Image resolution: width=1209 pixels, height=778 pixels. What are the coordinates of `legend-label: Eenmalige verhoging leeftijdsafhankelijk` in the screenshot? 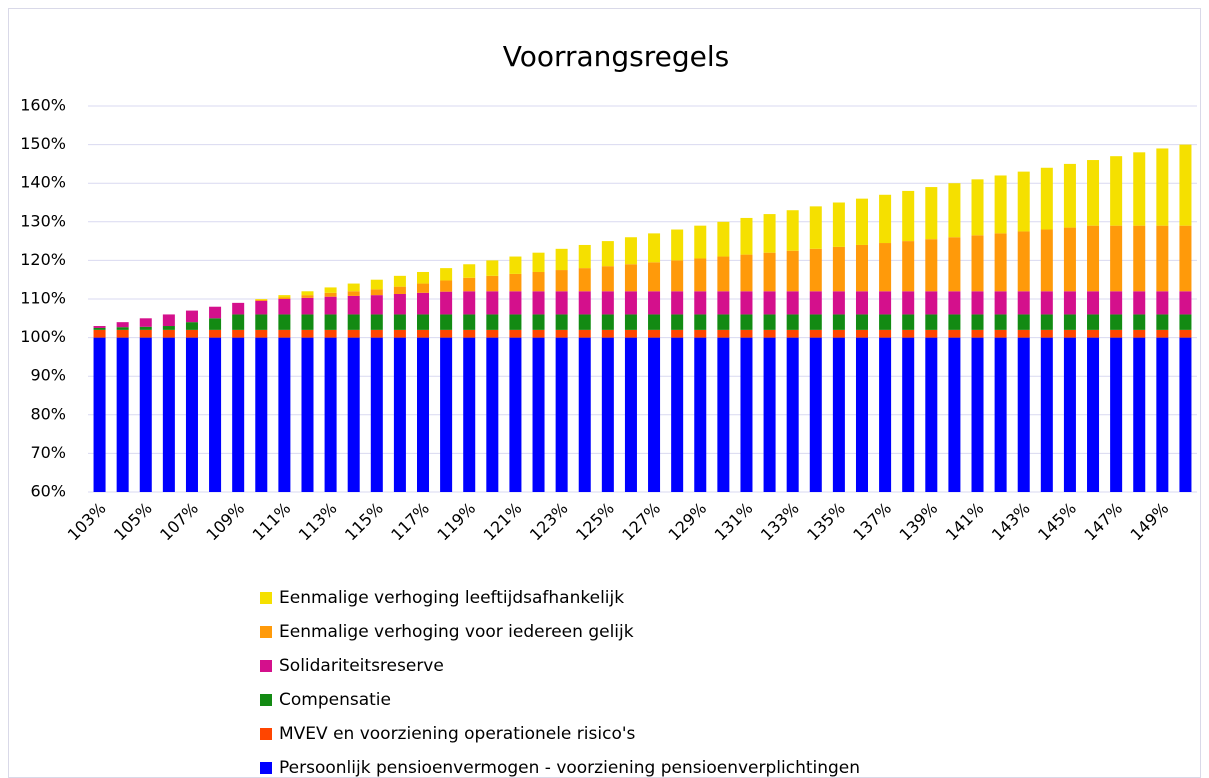 It's located at (451, 598).